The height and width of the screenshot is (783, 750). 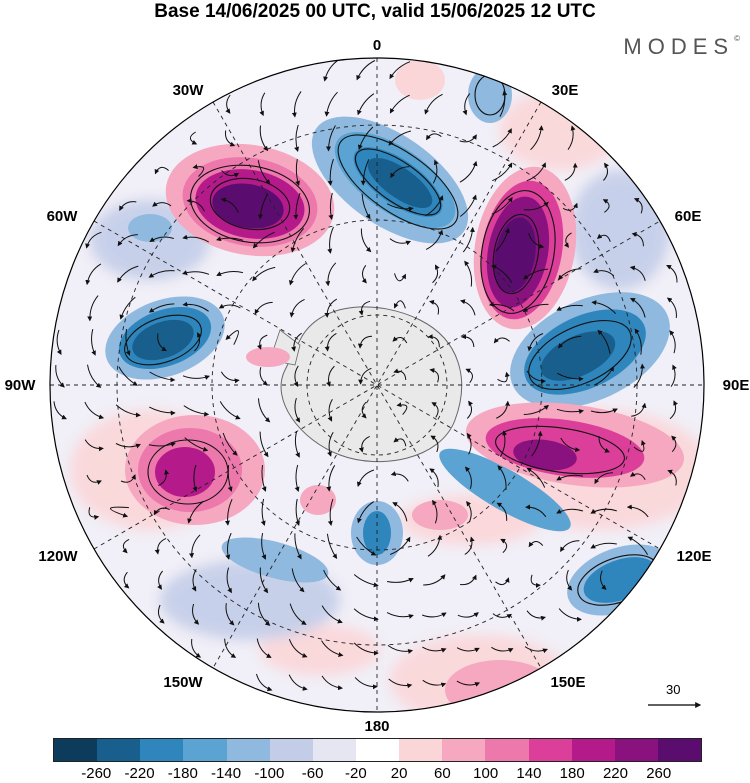 What do you see at coordinates (63, 216) in the screenshot?
I see `lon-label-60w: 60W` at bounding box center [63, 216].